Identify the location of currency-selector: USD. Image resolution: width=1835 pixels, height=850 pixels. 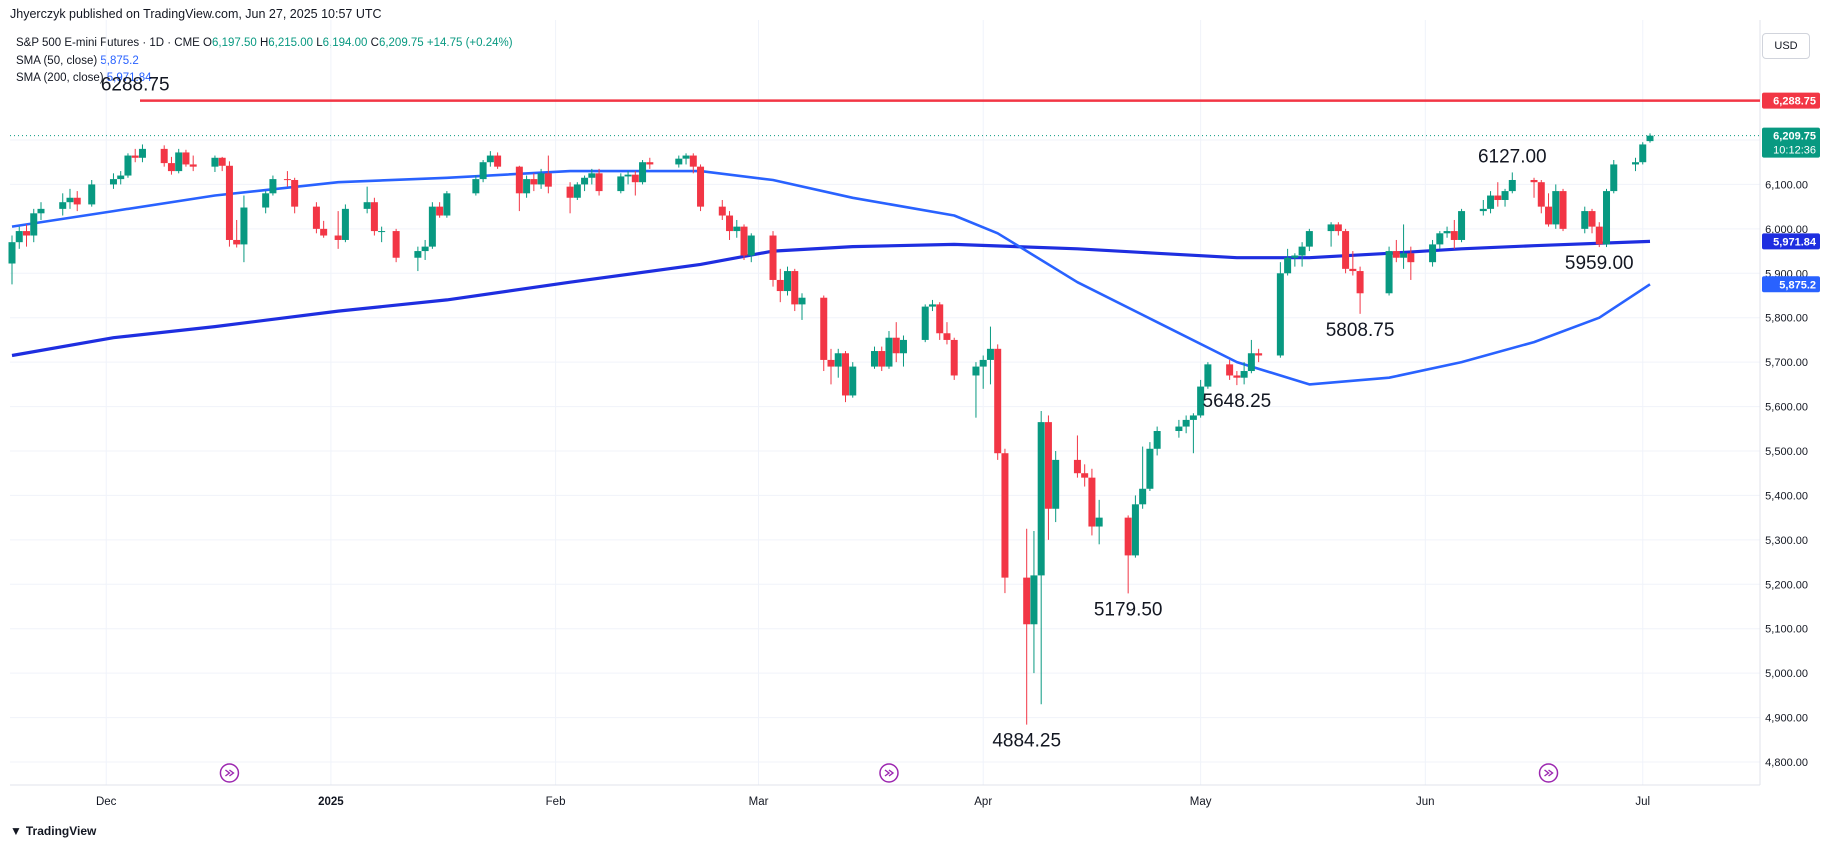
(1786, 46).